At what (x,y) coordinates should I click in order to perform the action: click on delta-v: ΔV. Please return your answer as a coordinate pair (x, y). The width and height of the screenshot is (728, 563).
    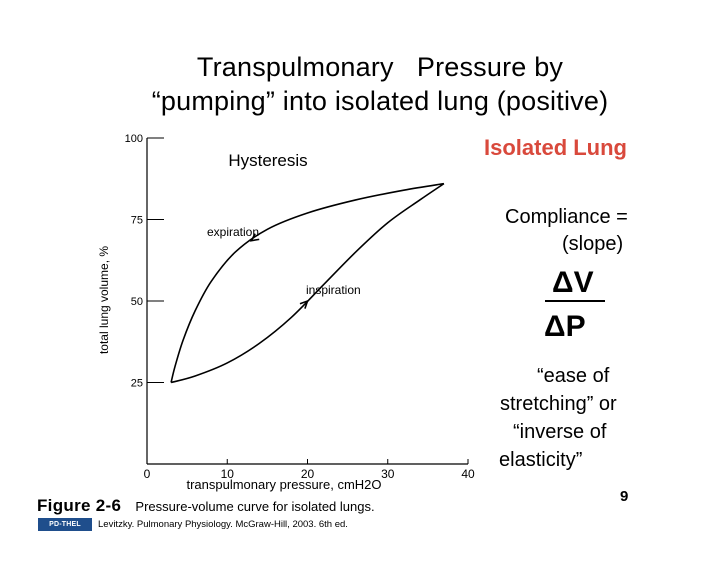
    Looking at the image, I should click on (573, 282).